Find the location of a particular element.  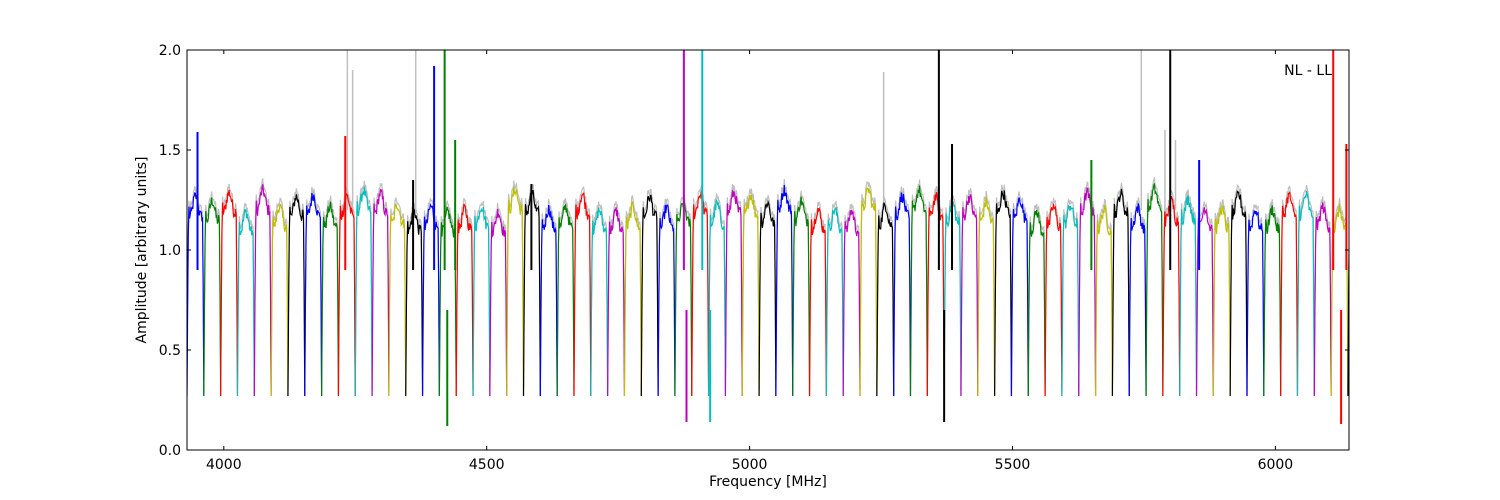

x-tick-label: 5000 is located at coordinates (750, 465).